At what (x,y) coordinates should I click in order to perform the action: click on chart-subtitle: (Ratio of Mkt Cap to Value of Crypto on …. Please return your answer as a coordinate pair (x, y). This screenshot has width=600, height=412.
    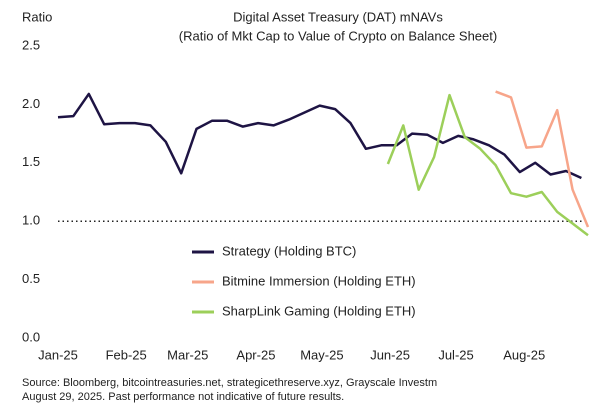
    Looking at the image, I should click on (338, 35).